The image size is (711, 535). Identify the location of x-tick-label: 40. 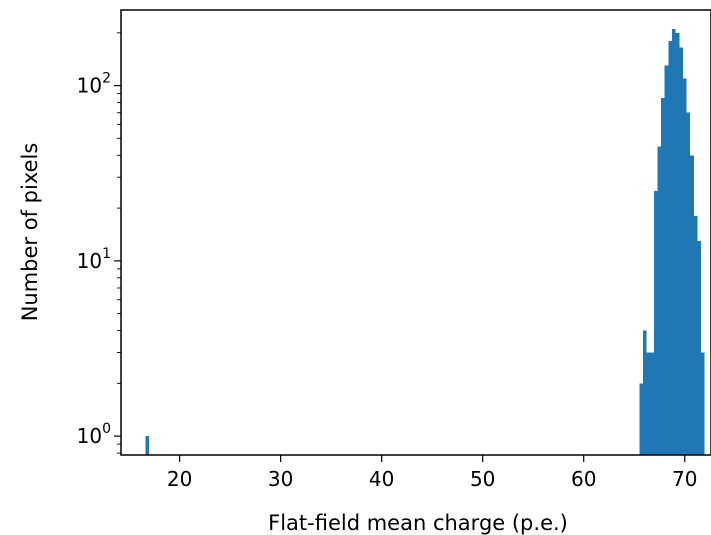
(381, 479).